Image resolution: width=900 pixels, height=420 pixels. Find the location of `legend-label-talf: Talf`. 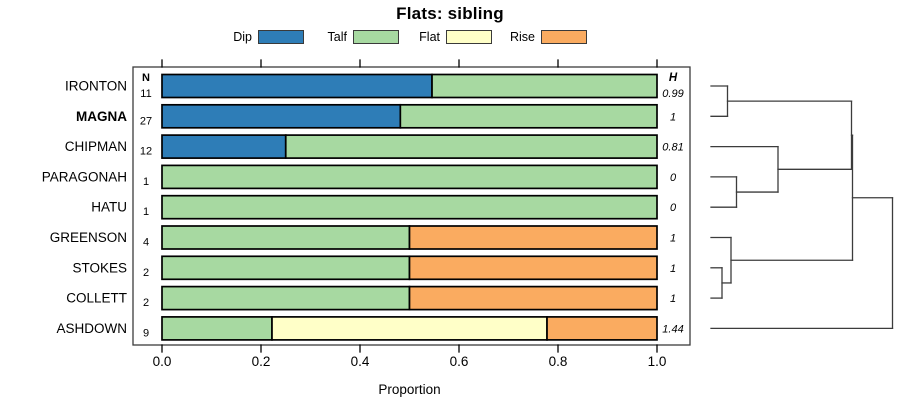

legend-label-talf: Talf is located at coordinates (337, 37).